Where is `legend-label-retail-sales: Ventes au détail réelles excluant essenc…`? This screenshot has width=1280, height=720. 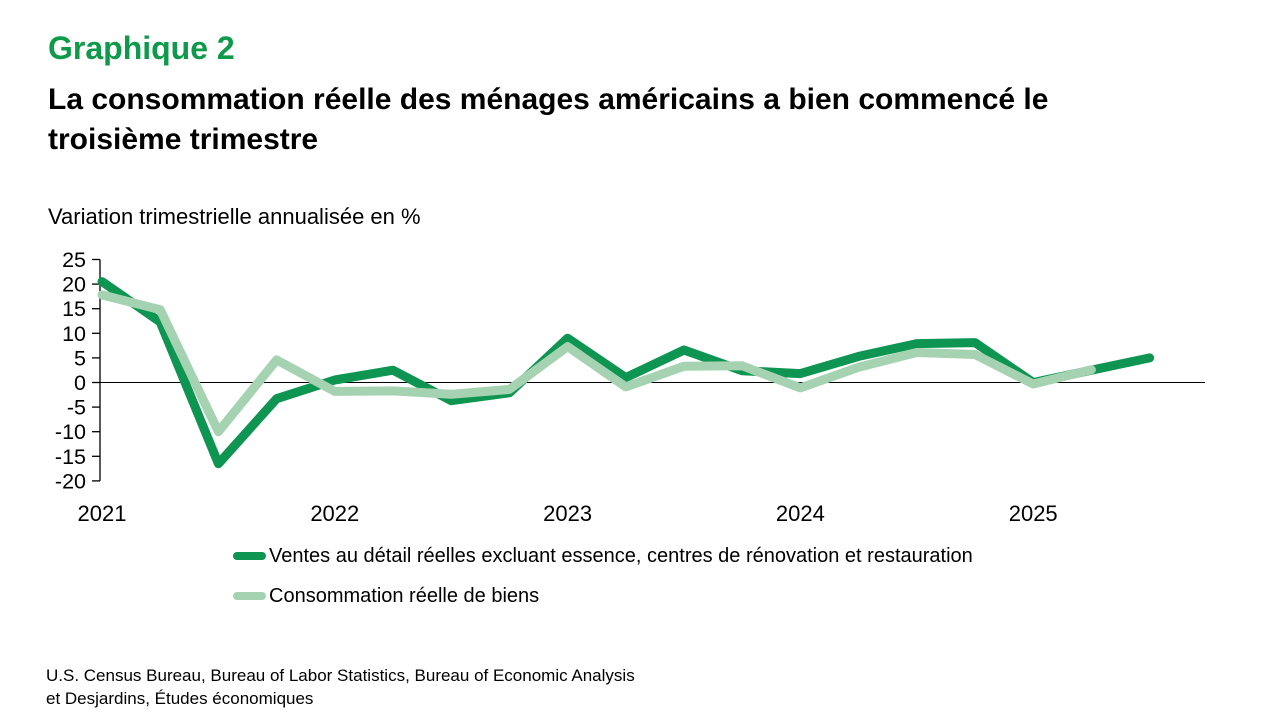 legend-label-retail-sales: Ventes au détail réelles excluant essenc… is located at coordinates (621, 555).